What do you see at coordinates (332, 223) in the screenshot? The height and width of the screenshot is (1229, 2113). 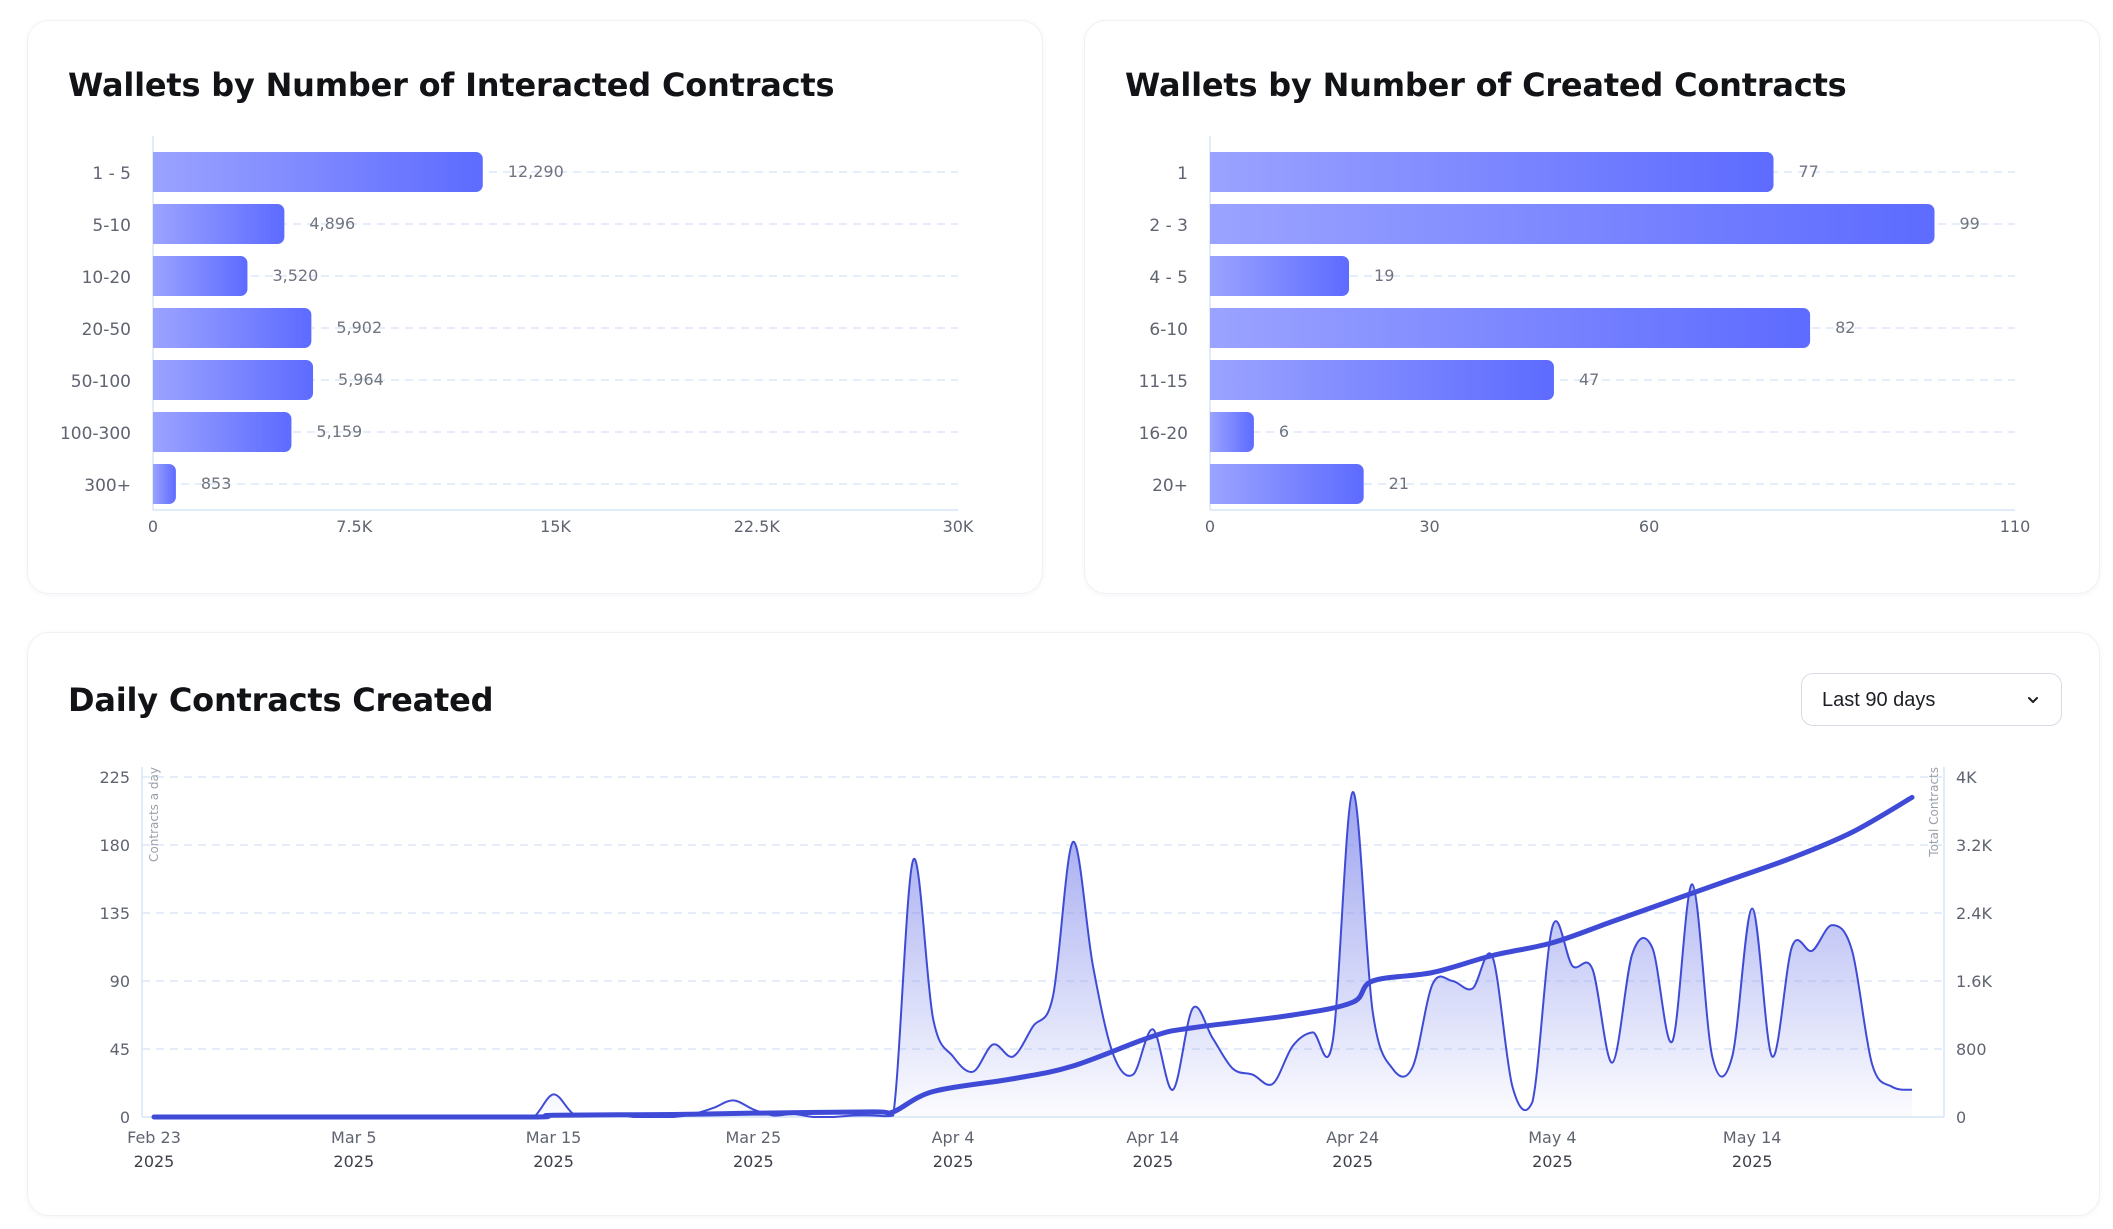 I see `interacted-value-label: 4,896` at bounding box center [332, 223].